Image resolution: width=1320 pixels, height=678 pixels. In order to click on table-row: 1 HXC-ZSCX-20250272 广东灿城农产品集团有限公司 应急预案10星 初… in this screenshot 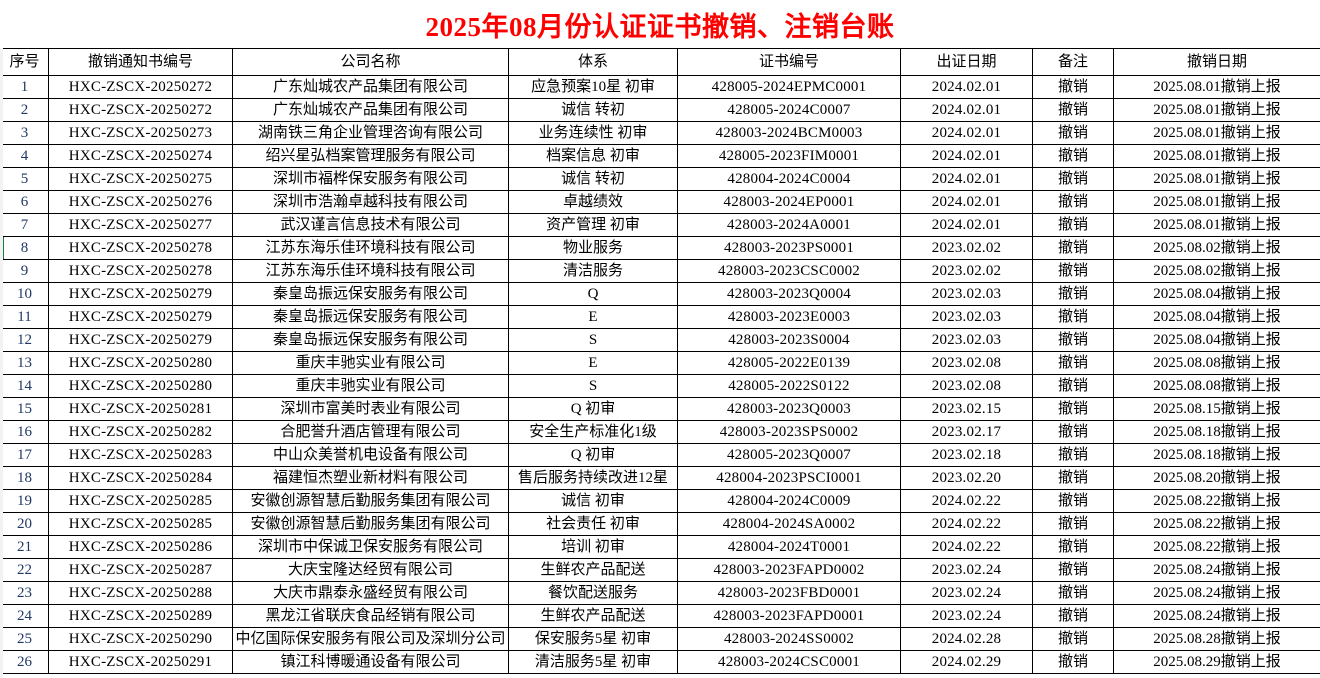, I will do `click(660, 87)`.